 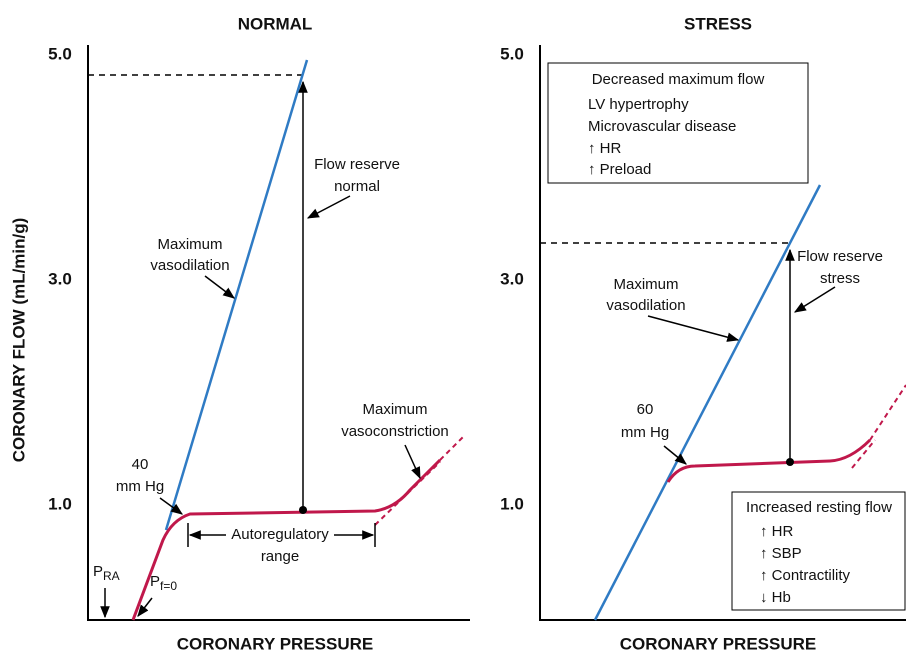 What do you see at coordinates (106, 573) in the screenshot?
I see `label: PRA` at bounding box center [106, 573].